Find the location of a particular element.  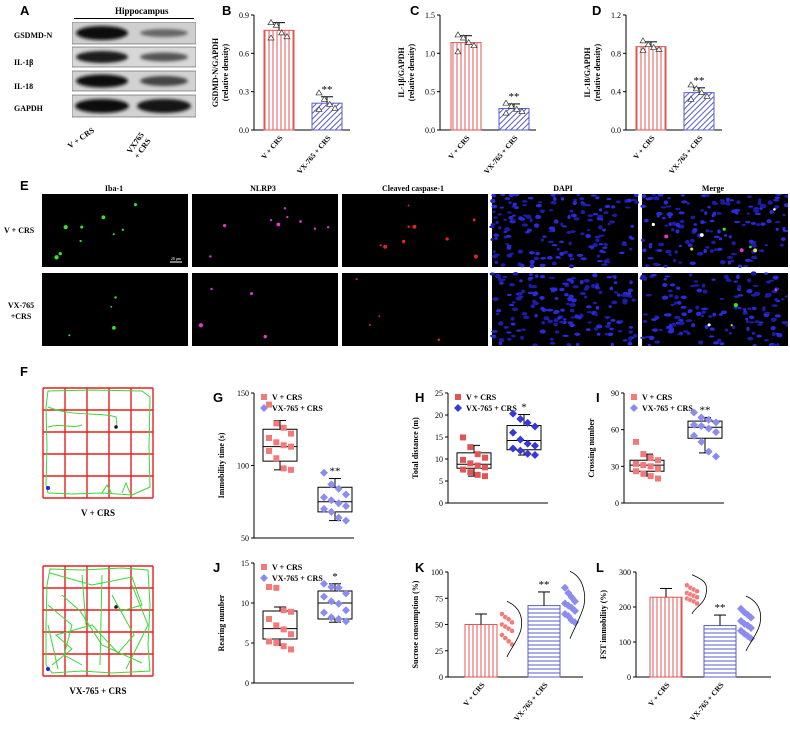

y-tick-label: 50 is located at coordinates (439, 625).